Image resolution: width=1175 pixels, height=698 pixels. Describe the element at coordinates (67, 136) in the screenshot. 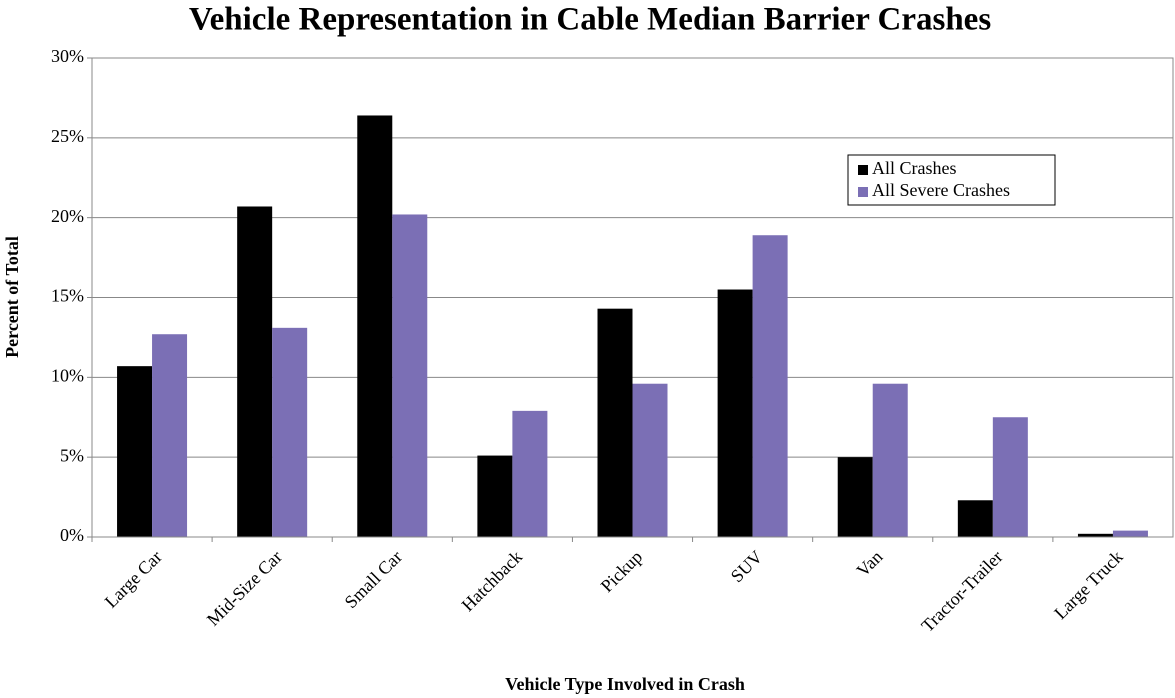

I see `y-tick-label: 25%` at that location.